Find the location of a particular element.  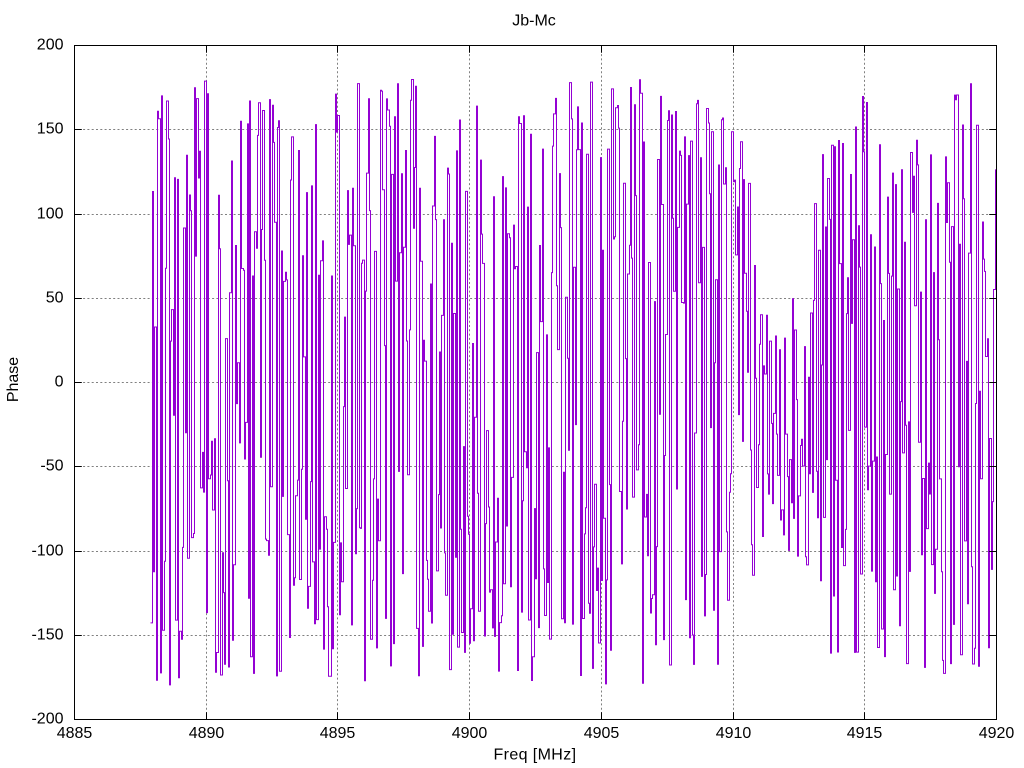

svg-text: -100 is located at coordinates (47, 551).